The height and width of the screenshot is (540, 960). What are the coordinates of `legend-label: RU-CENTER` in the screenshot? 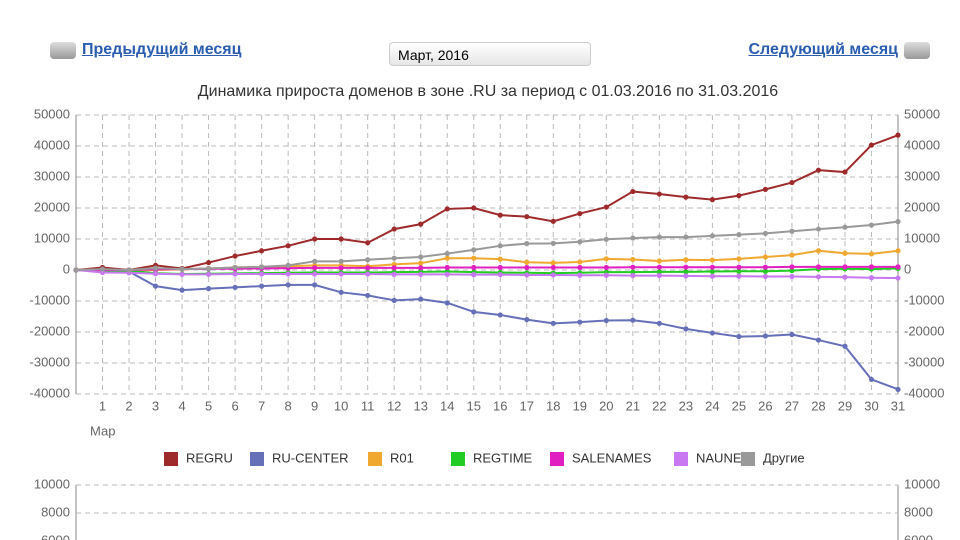 It's located at (310, 457).